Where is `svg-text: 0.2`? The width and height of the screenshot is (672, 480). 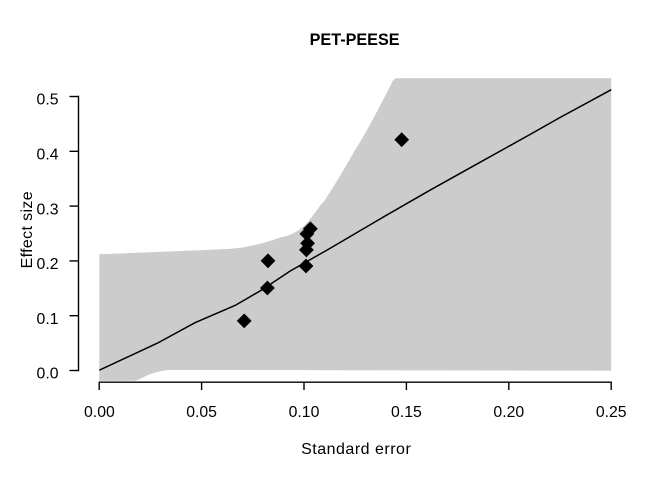 svg-text: 0.2 is located at coordinates (48, 264).